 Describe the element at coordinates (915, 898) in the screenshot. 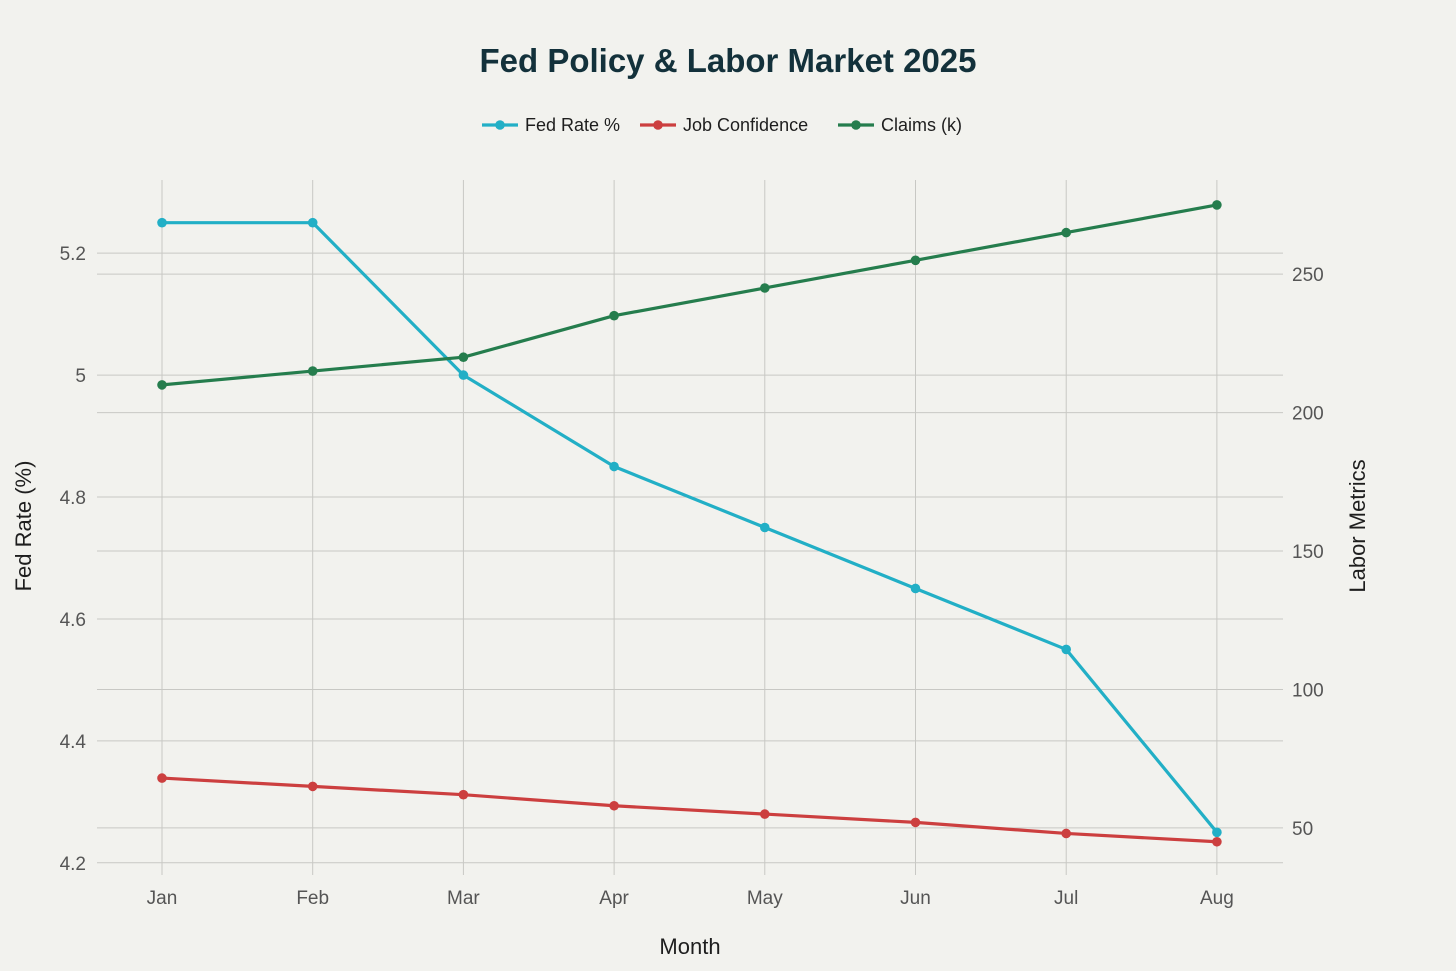

I see `x-tick-label: Jun` at that location.